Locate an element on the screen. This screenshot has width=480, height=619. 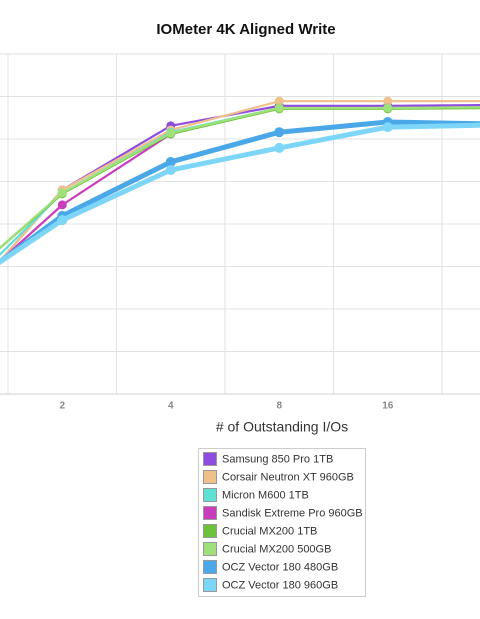
legend-box is located at coordinates (282, 522).